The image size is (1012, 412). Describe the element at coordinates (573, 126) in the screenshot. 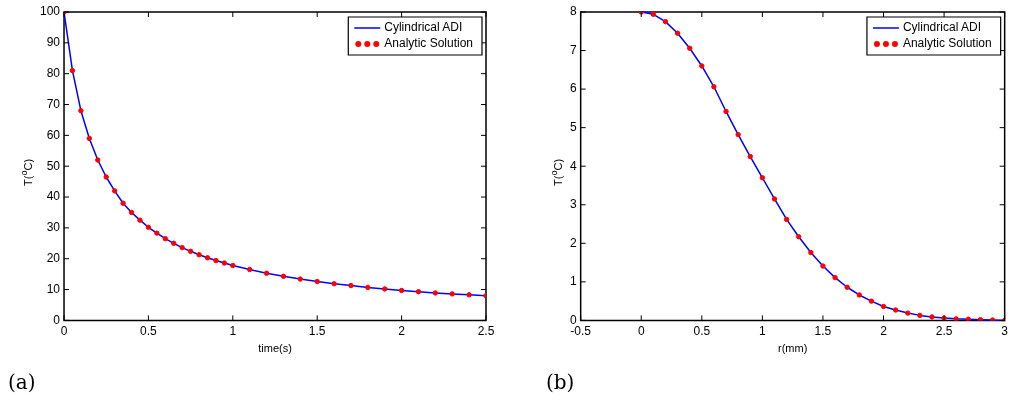

I see `y-tick-label: 5` at that location.